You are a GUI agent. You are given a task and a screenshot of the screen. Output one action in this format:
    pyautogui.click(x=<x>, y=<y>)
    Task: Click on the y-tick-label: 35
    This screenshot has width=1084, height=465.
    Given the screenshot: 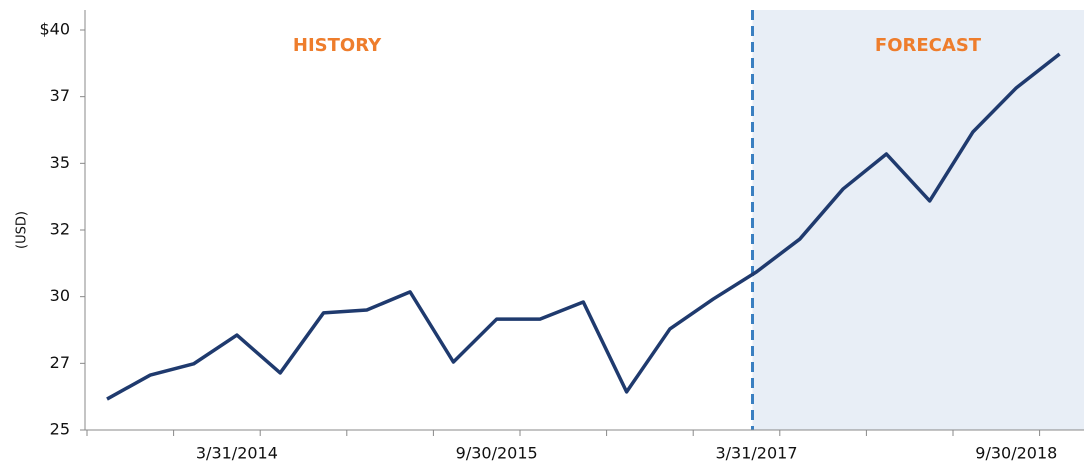 What is the action you would take?
    pyautogui.click(x=60, y=162)
    